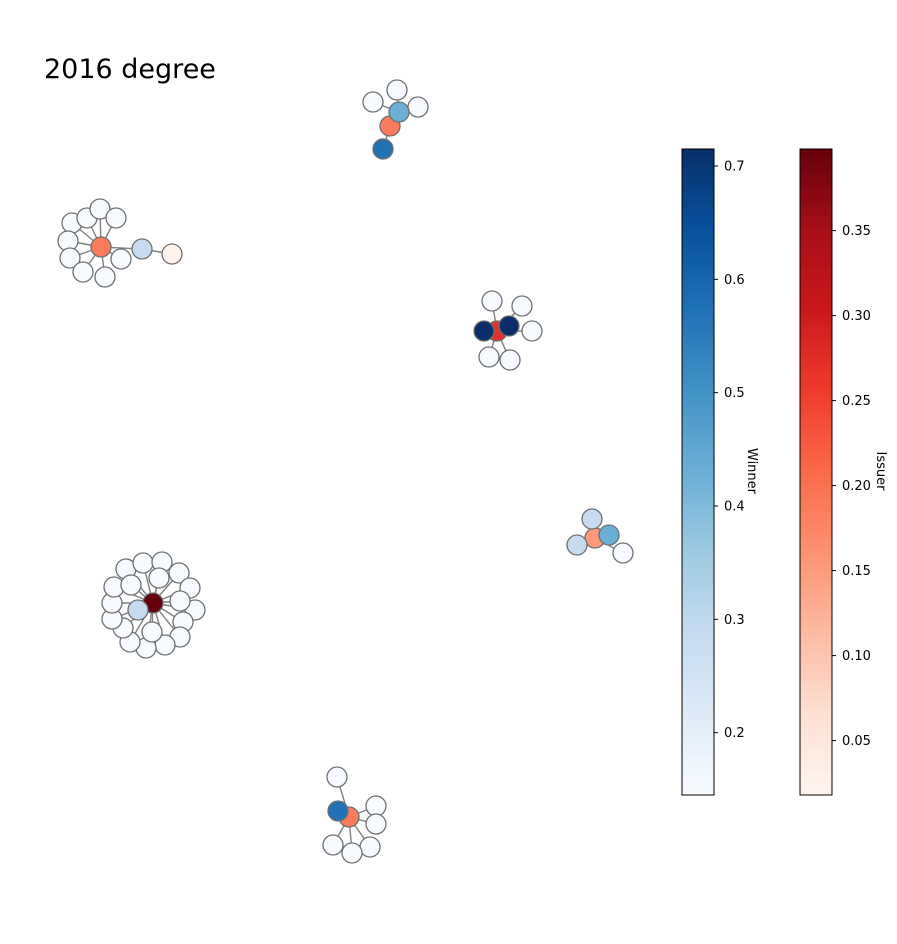  Describe the element at coordinates (856, 231) in the screenshot. I see `issuer-tick-label: 0.35` at that location.